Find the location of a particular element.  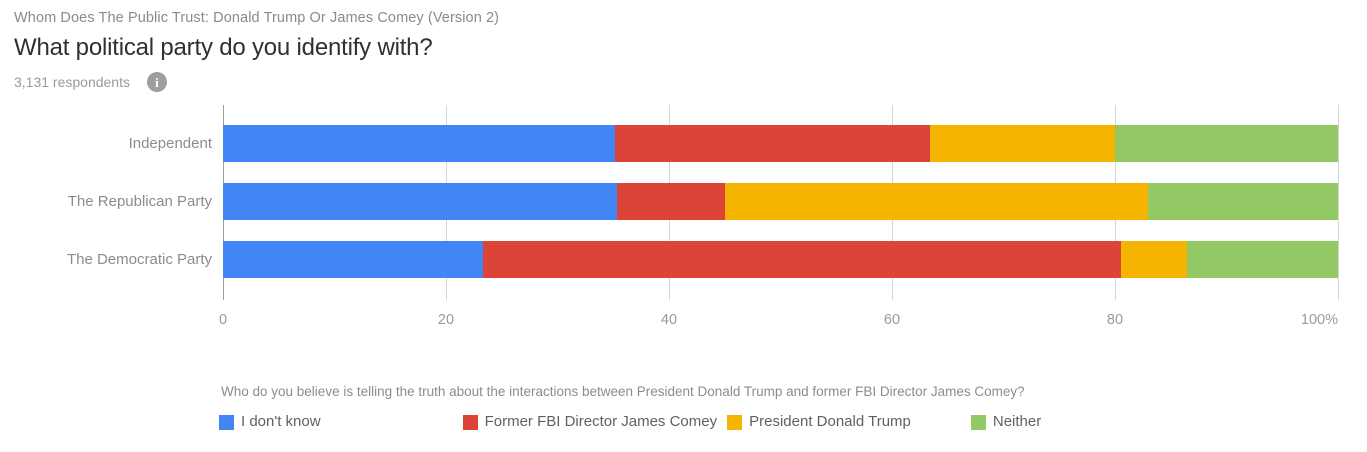

x-tick-label: 60 is located at coordinates (892, 320).